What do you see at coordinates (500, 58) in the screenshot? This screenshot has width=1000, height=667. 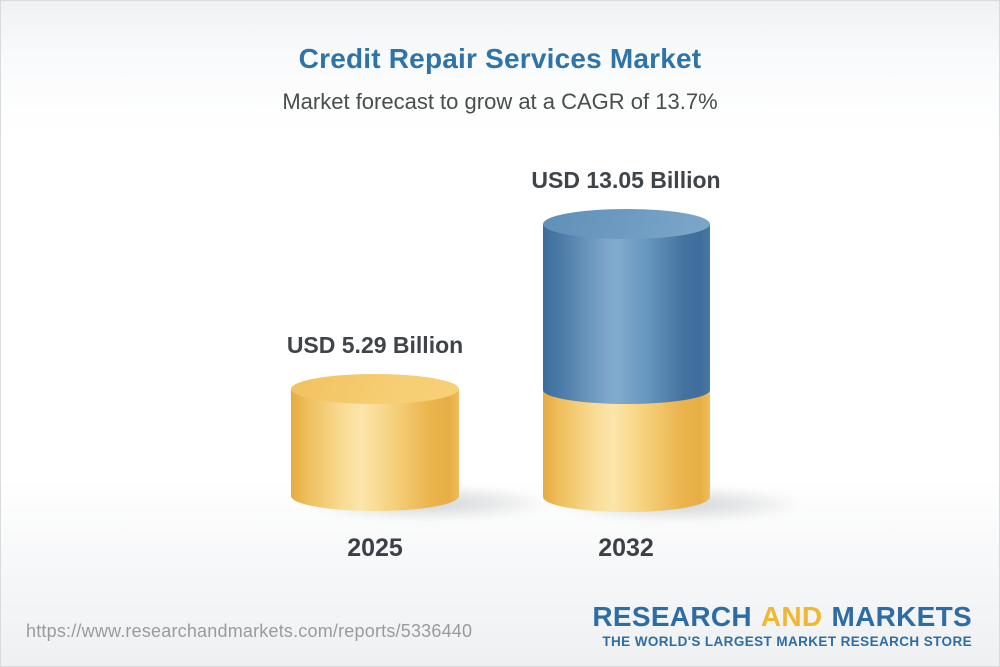 I see `chart-title: Credit Repair Services Market` at bounding box center [500, 58].